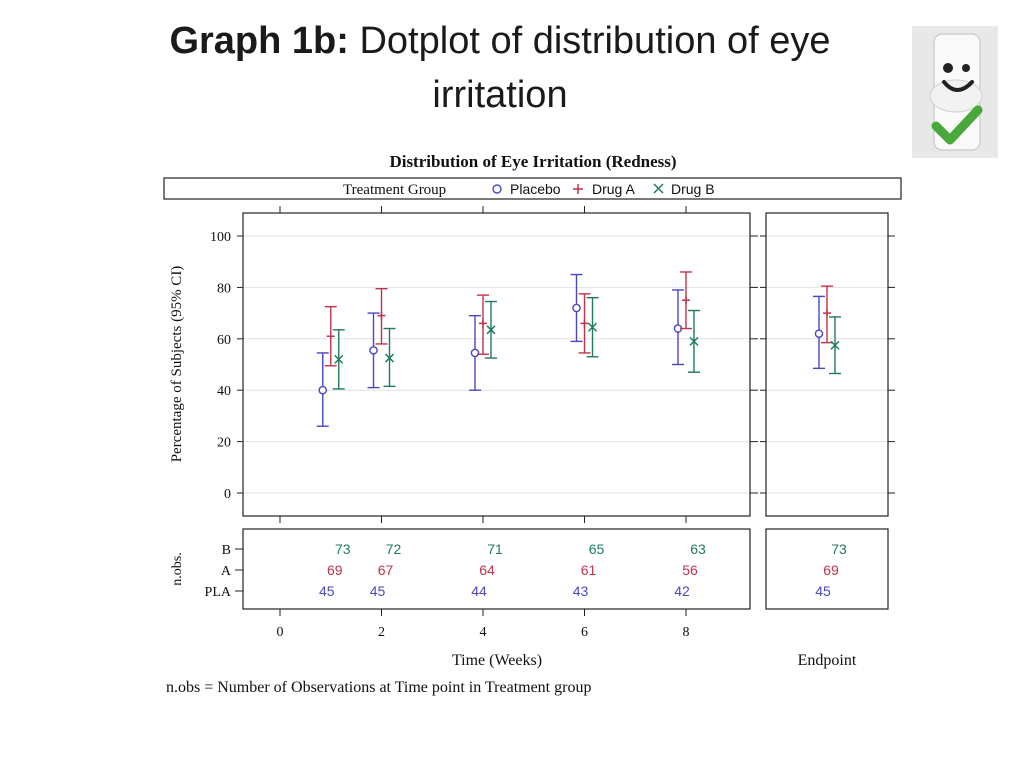  I want to click on legend-box, so click(532, 188).